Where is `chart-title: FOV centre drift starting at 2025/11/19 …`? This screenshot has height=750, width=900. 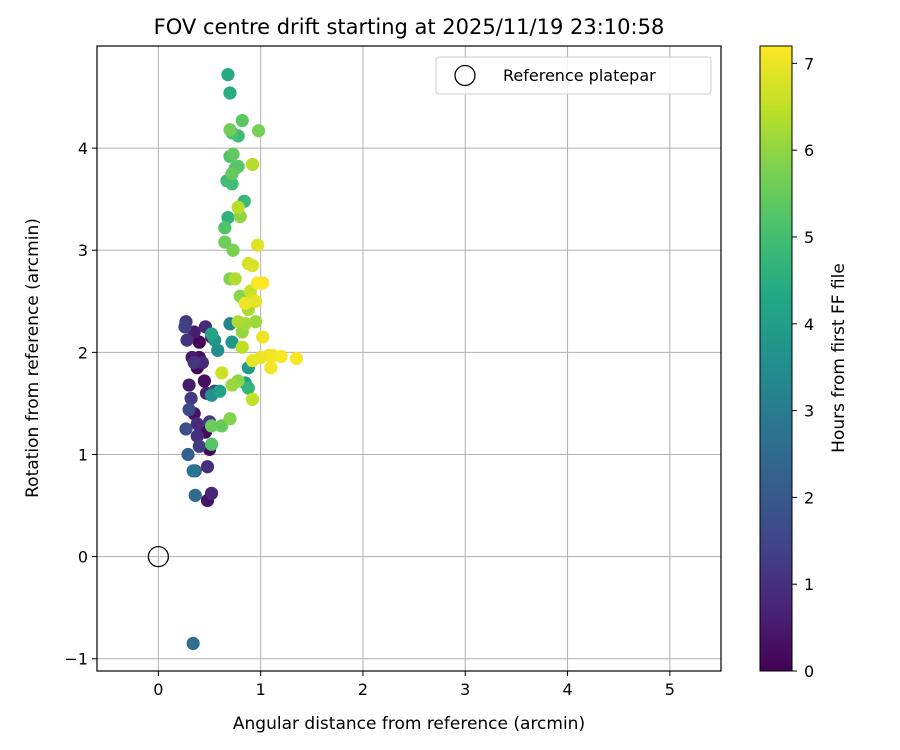
chart-title: FOV centre drift starting at 2025/11/19 … is located at coordinates (409, 27).